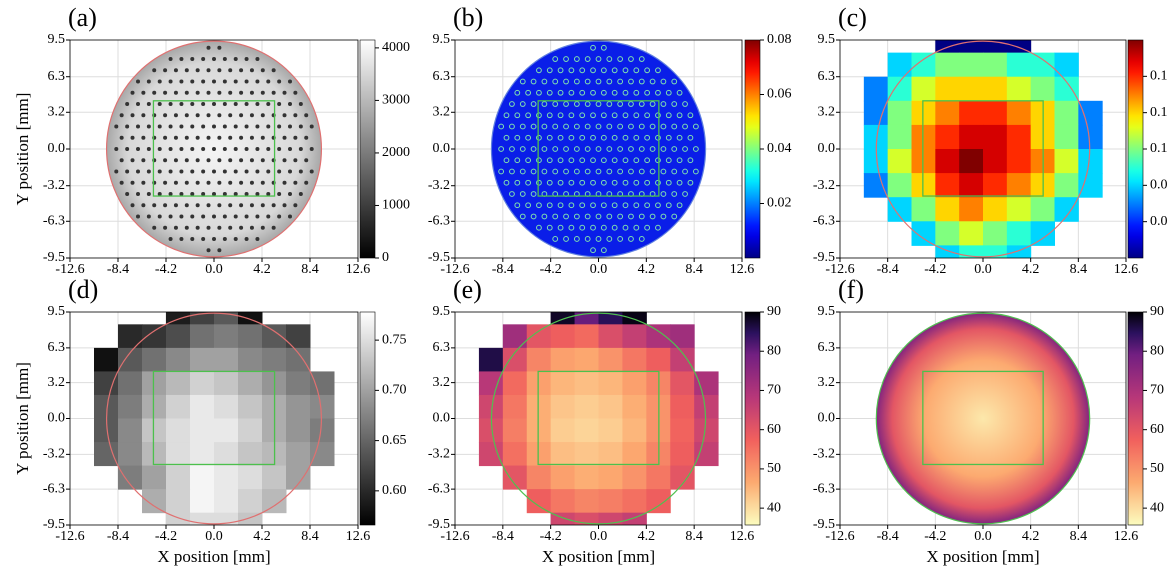 Image resolution: width=1168 pixels, height=574 pixels. Describe the element at coordinates (774, 507) in the screenshot. I see `colorbar-tick-label: 40` at that location.